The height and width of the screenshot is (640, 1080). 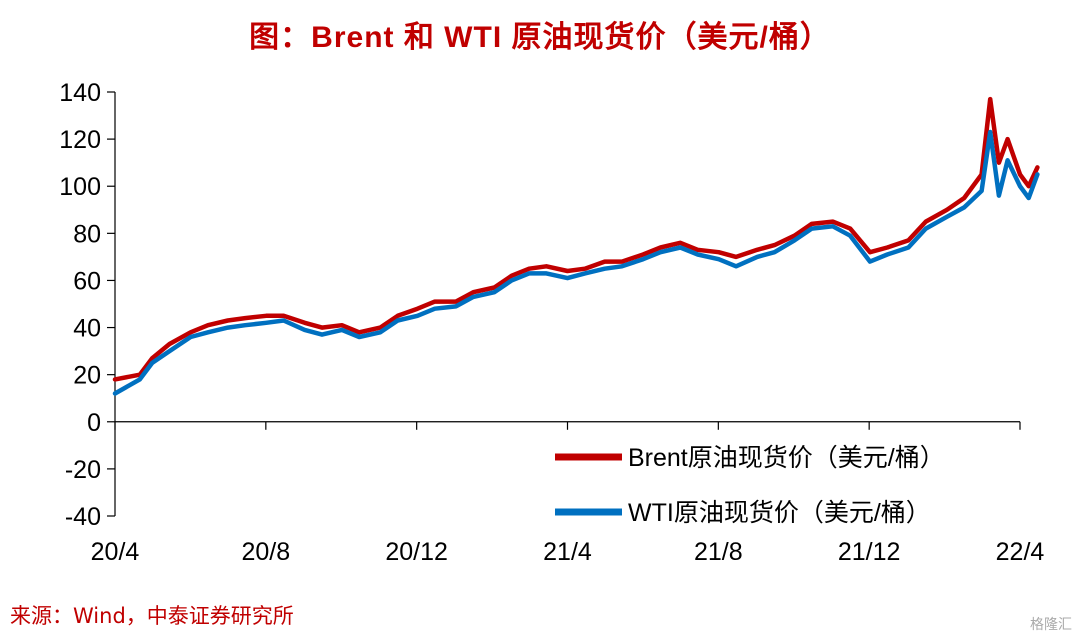 I want to click on x-tick-label: 20/8, so click(x=265, y=552).